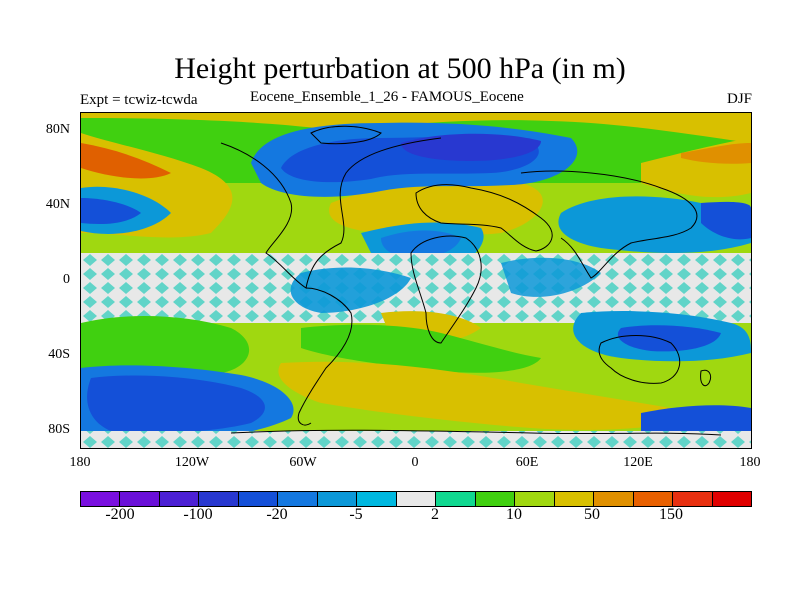 This screenshot has height=600, width=800. What do you see at coordinates (139, 100) in the screenshot?
I see `experiment-label: Expt = tcwiz-tcwda` at bounding box center [139, 100].